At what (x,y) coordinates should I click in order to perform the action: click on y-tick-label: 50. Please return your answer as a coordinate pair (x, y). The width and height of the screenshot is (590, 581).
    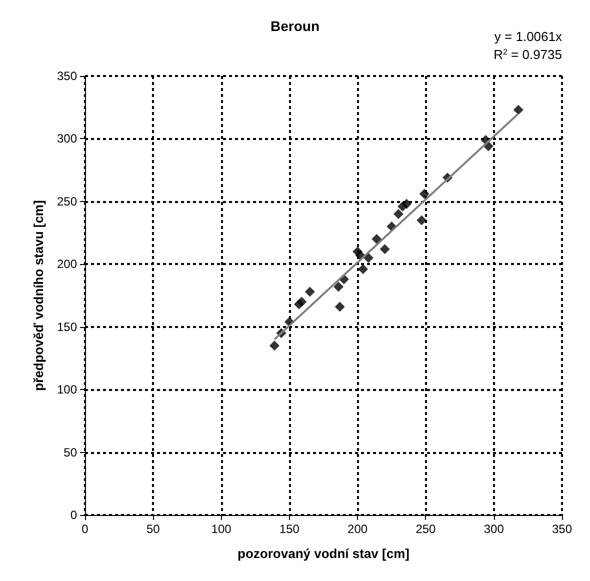
    Looking at the image, I should click on (71, 452).